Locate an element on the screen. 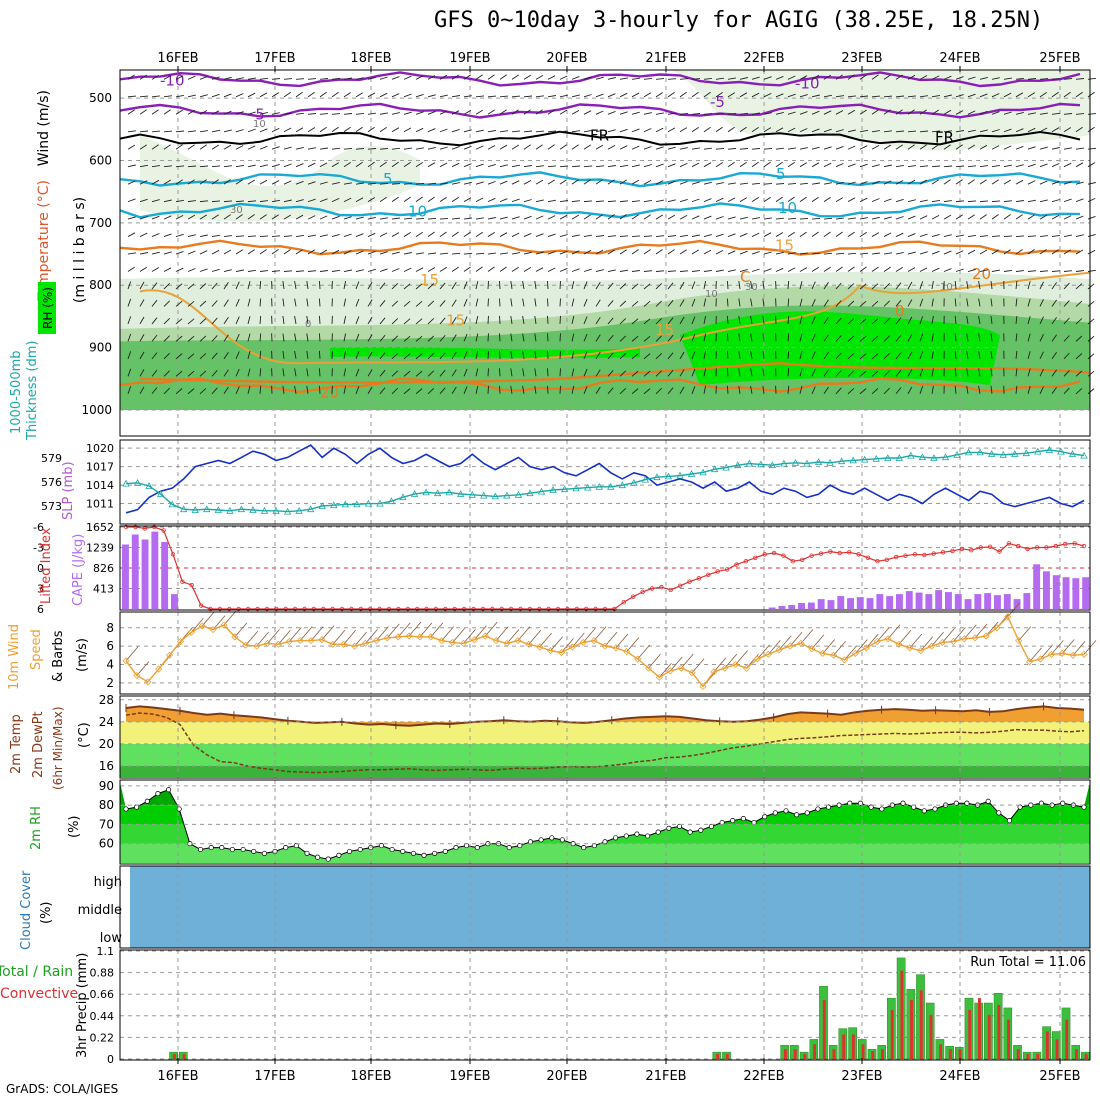  wind-tick-label: 8 is located at coordinates (110, 628).